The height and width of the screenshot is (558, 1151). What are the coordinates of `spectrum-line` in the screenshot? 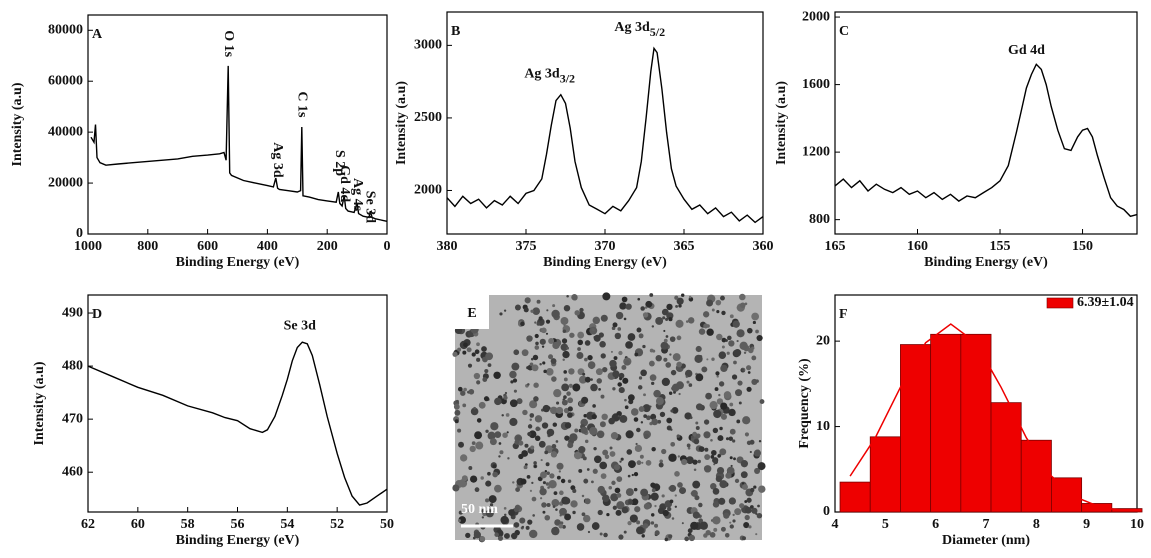 It's located at (986, 140).